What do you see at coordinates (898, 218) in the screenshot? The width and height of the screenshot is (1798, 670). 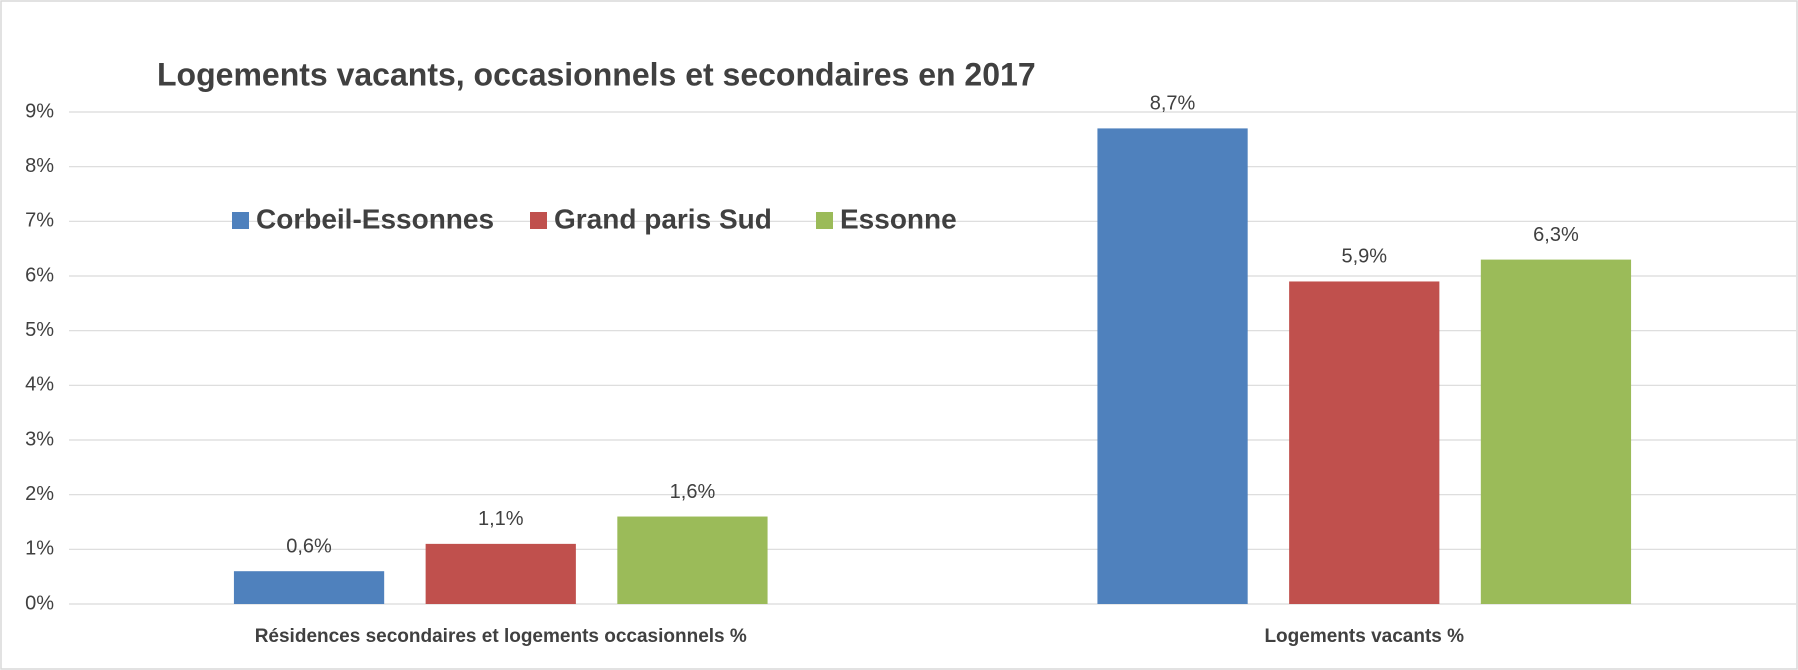 I see `legend-label: Essonne` at bounding box center [898, 218].